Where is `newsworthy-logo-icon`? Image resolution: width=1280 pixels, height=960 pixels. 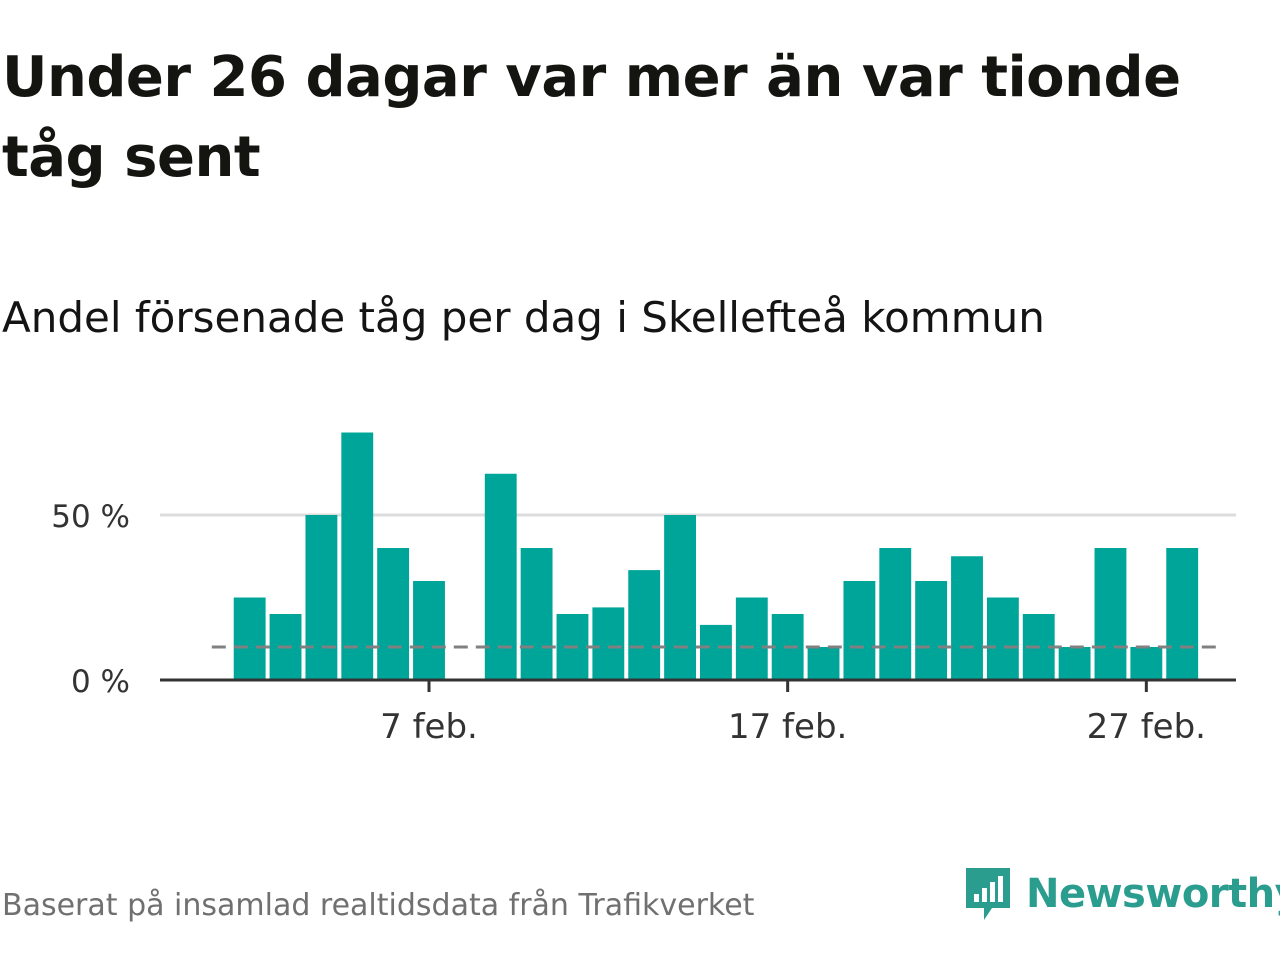 newsworthy-logo-icon is located at coordinates (988, 894).